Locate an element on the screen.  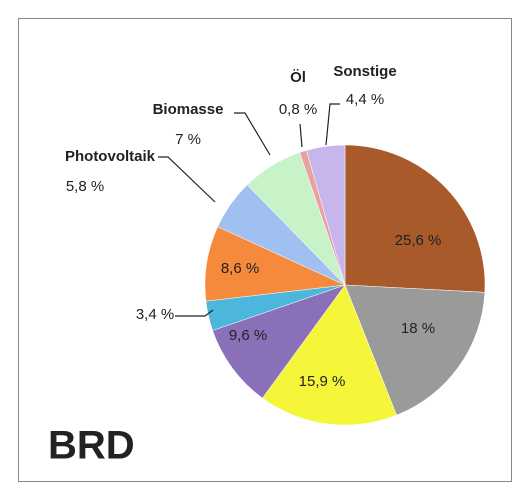
category-label: Sonstige is located at coordinates (364, 71).